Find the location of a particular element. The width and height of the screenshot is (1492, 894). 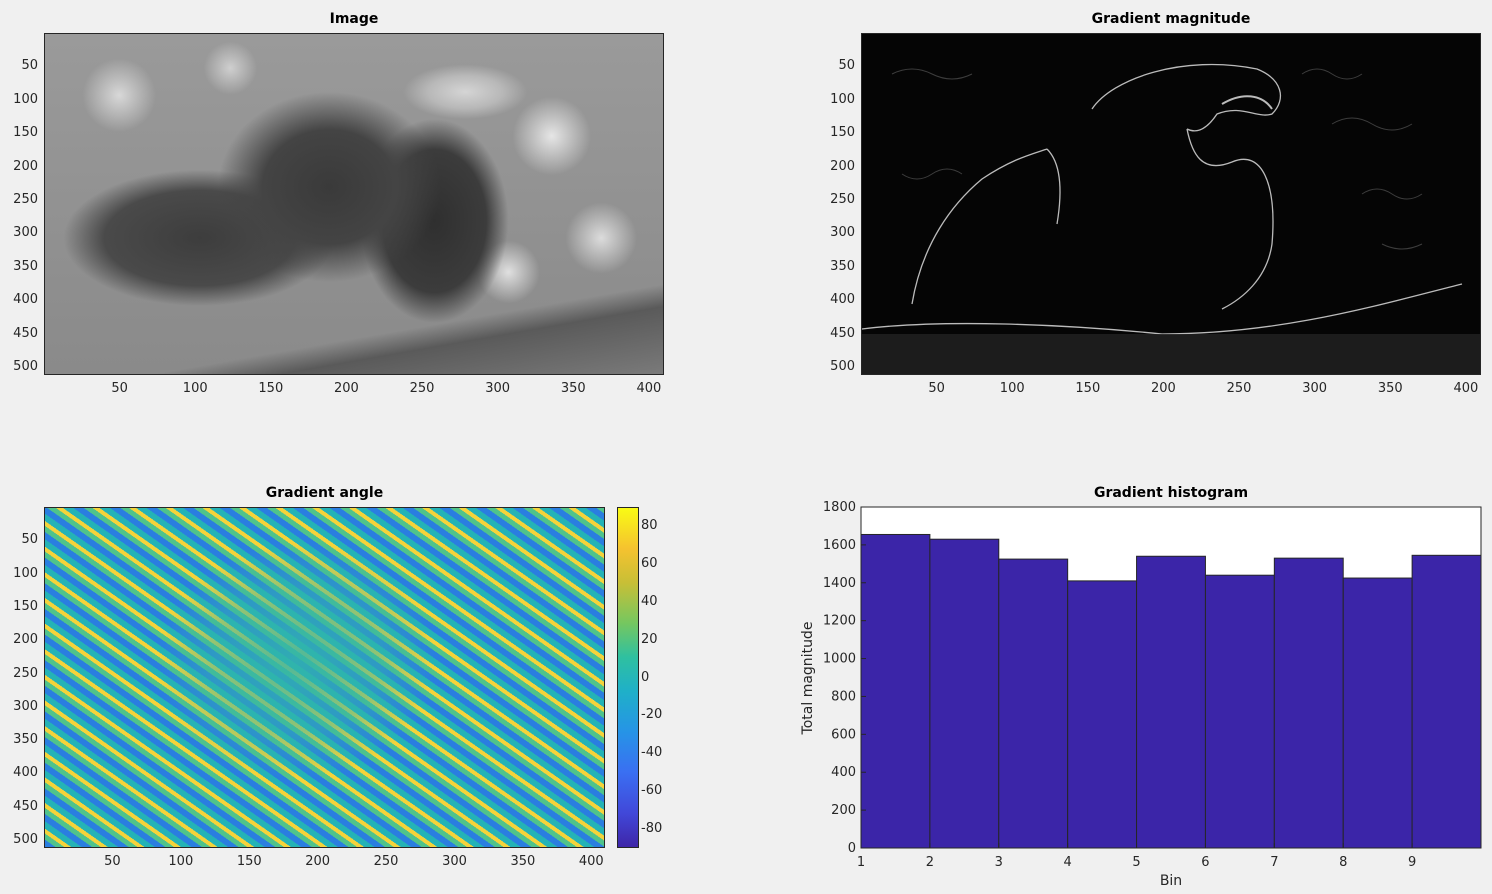

histogram-ytick-label: 1800 is located at coordinates (839, 507).